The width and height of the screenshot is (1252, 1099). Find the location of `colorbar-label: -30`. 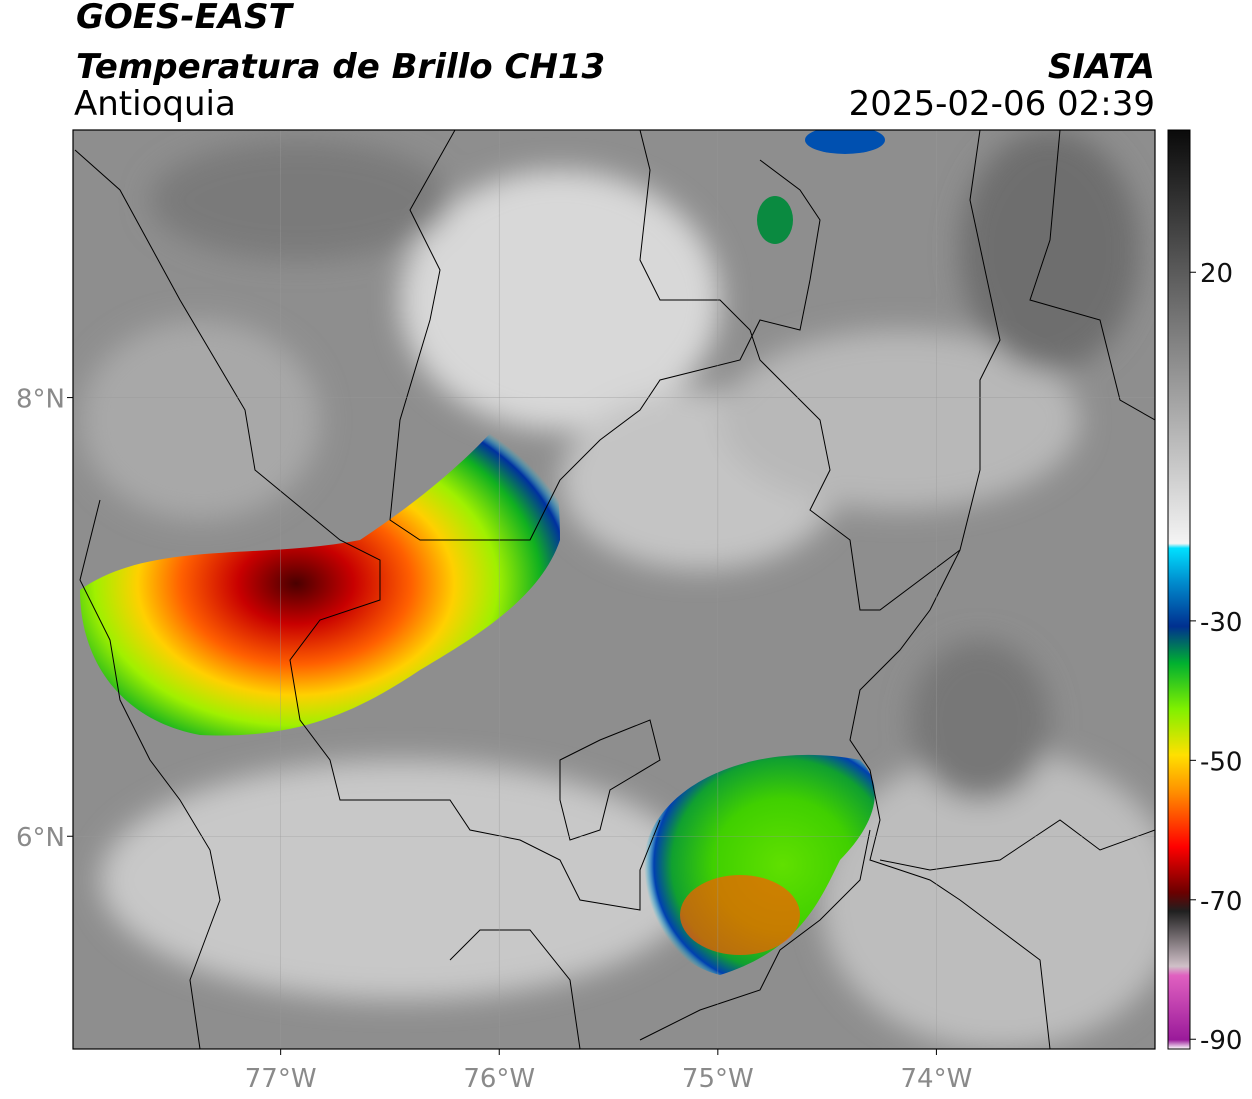

colorbar-label: -30 is located at coordinates (1221, 623).